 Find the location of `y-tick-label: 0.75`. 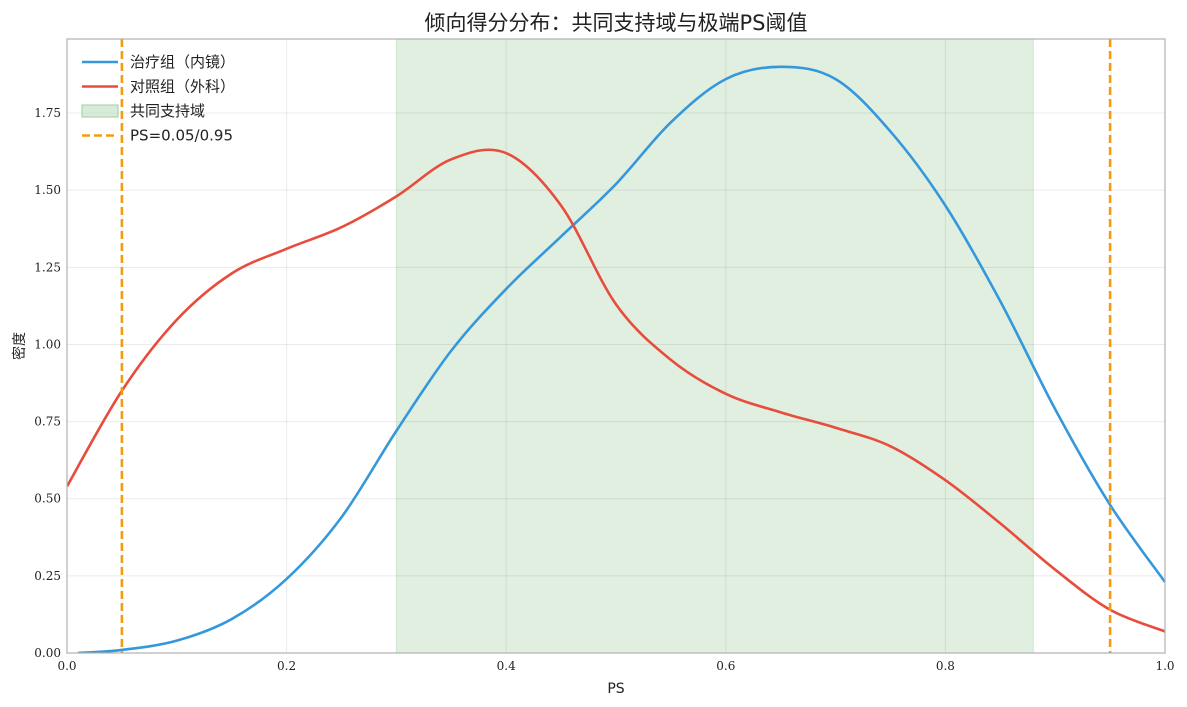

y-tick-label: 0.75 is located at coordinates (47, 422).